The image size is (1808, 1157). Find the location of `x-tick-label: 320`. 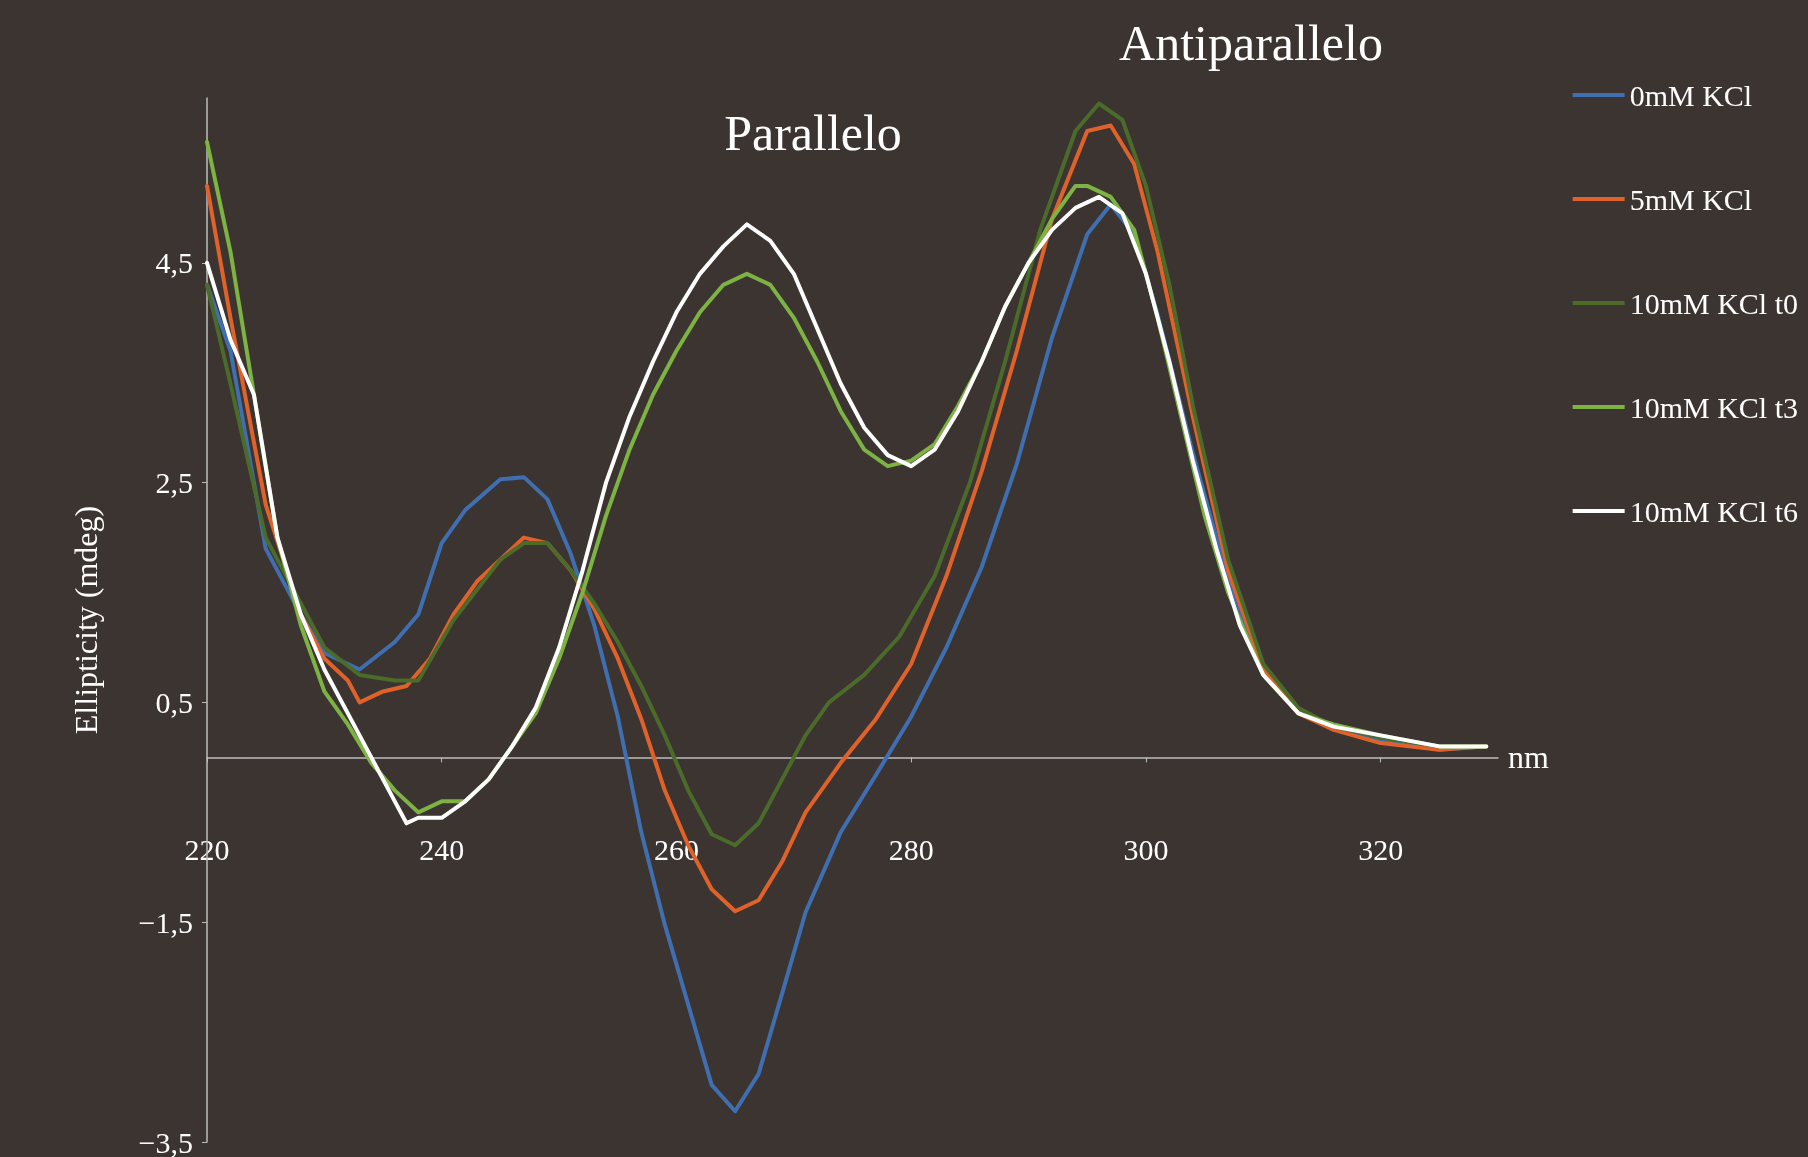

x-tick-label: 320 is located at coordinates (1381, 849).